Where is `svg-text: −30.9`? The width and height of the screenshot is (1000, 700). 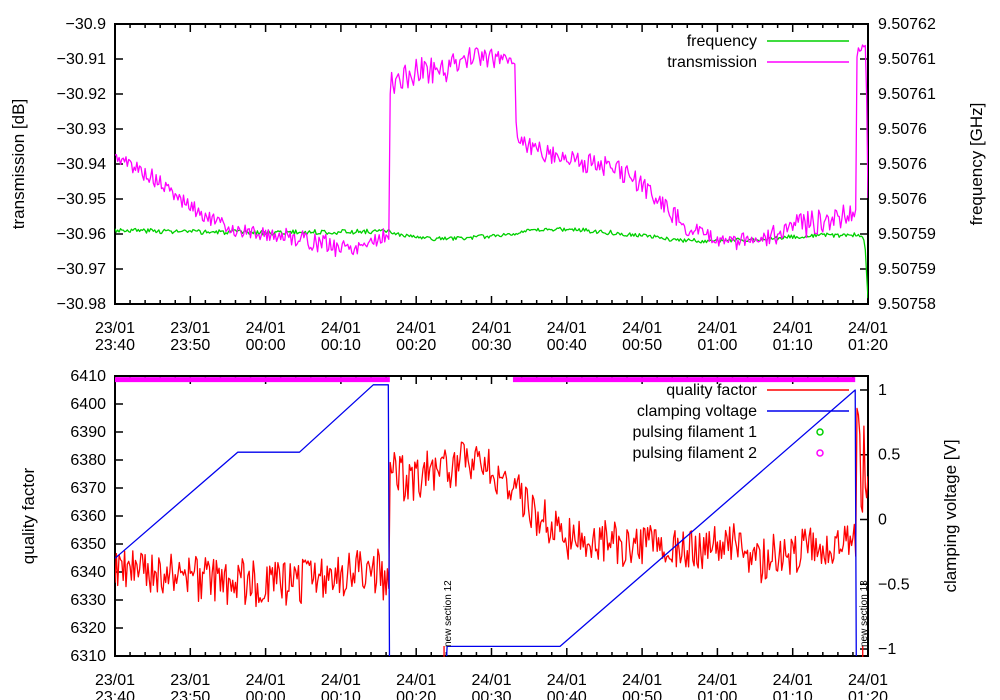
svg-text: −30.9 is located at coordinates (86, 24).